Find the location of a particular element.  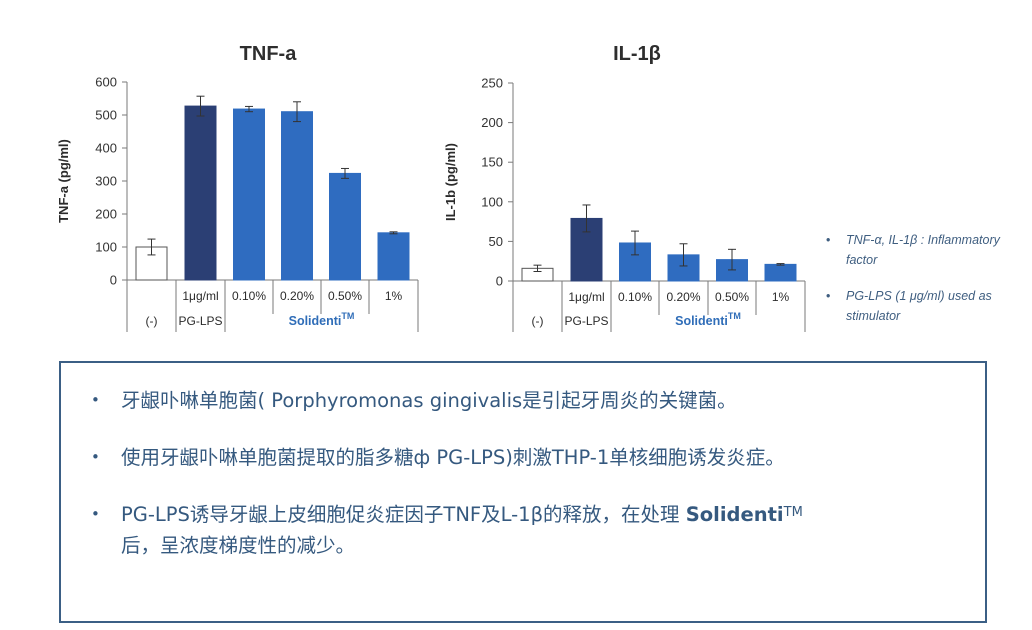

y-axis-label: IL-1b (pg/ml) is located at coordinates (450, 182).